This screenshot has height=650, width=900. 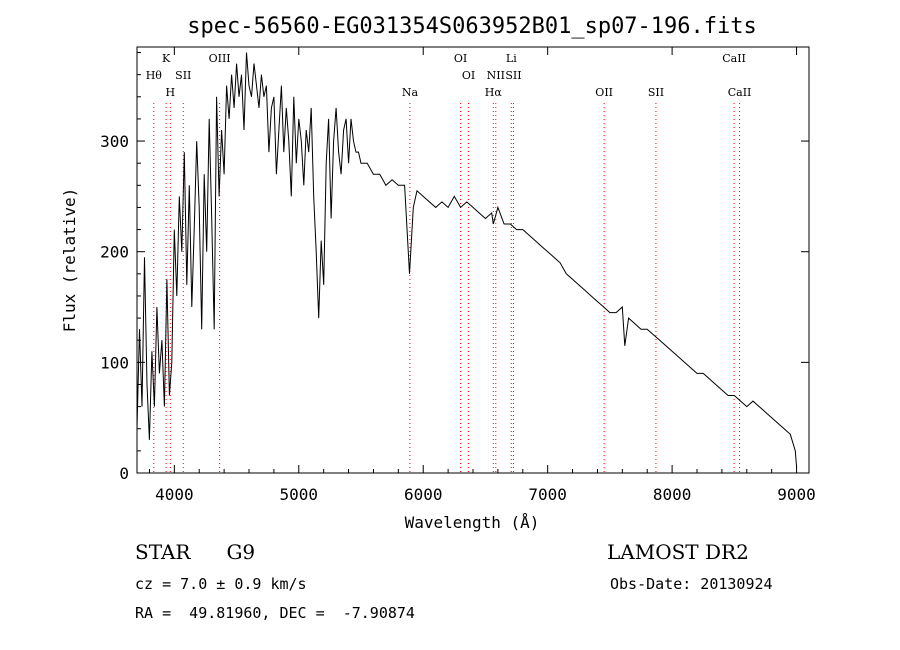 I want to click on y-axis-label: Flux (relative), so click(x=69, y=260).